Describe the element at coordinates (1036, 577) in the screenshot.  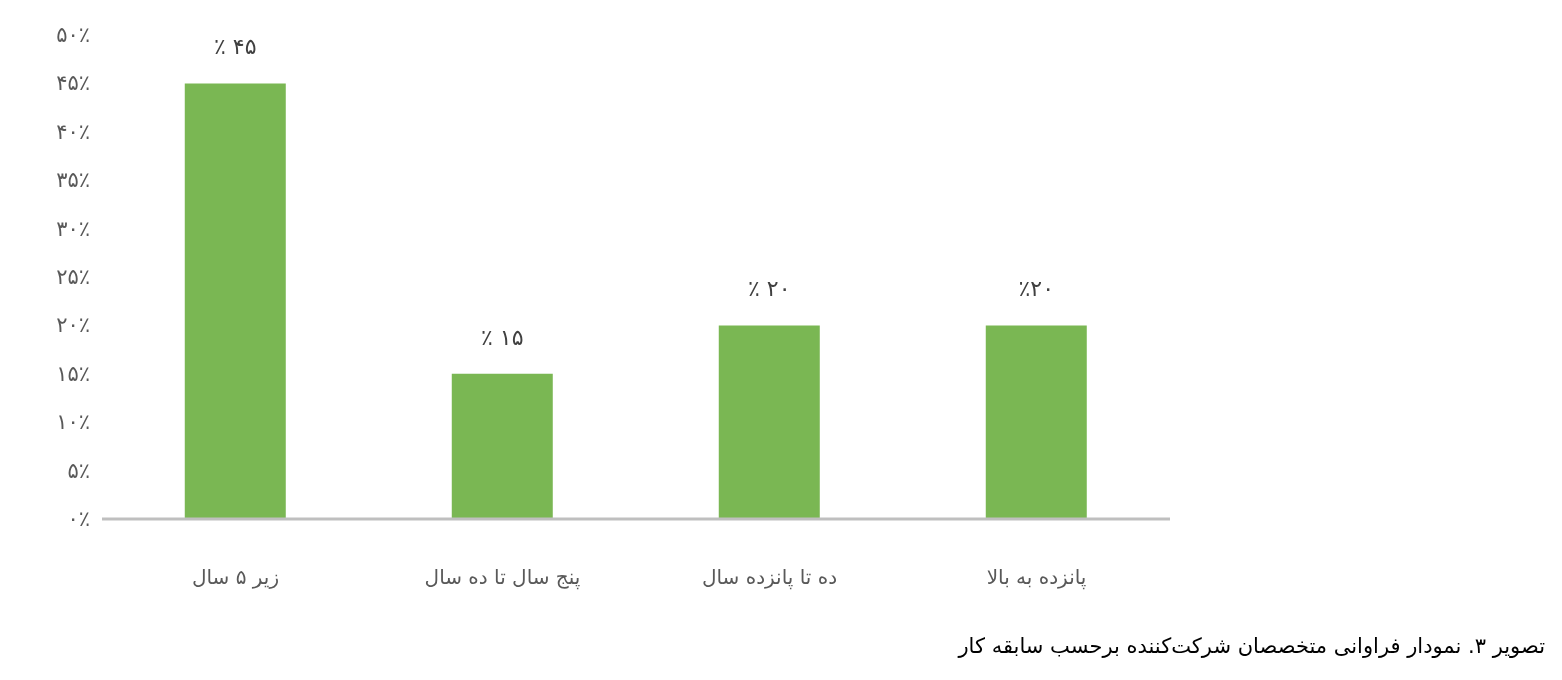
I see `x-tick-label: پانزده به بالا` at that location.